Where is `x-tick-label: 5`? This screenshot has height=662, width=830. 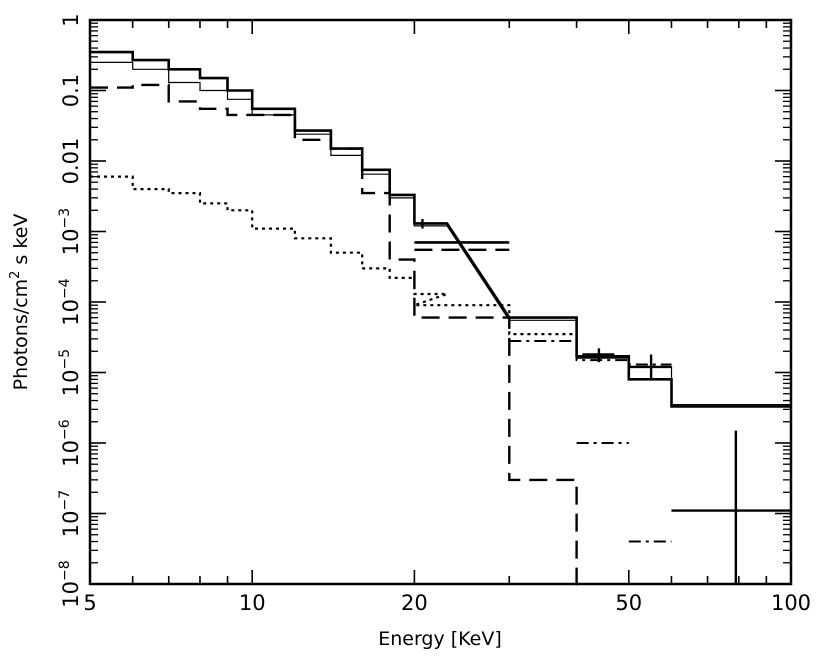
x-tick-label: 5 is located at coordinates (89, 603).